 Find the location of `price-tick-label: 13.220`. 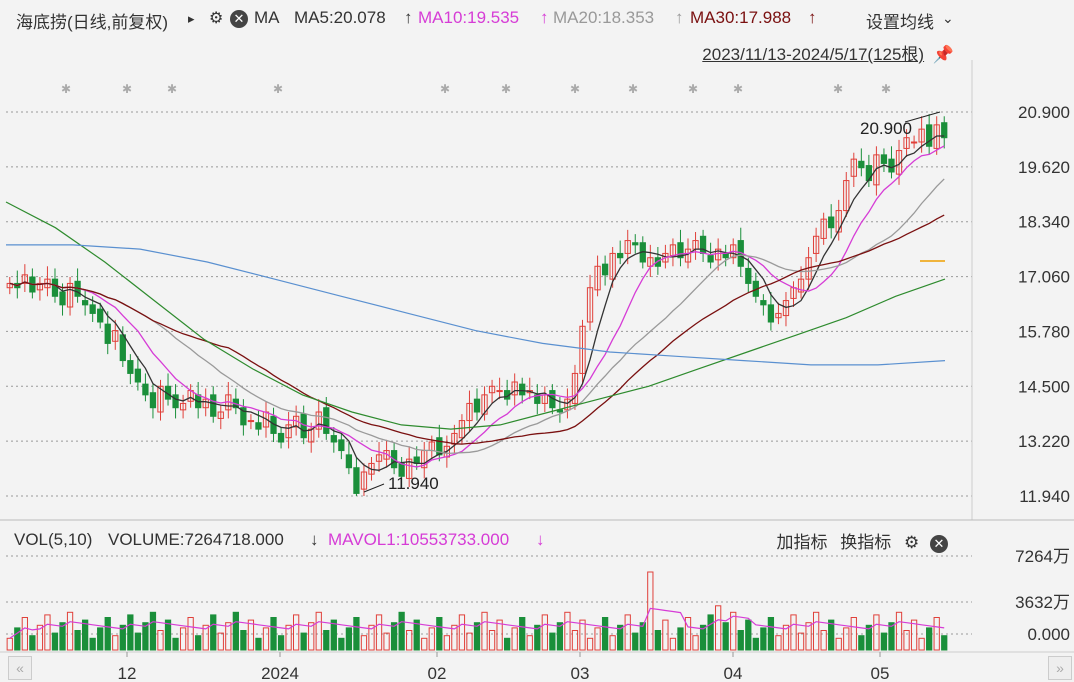

price-tick-label: 13.220 is located at coordinates (1044, 441).